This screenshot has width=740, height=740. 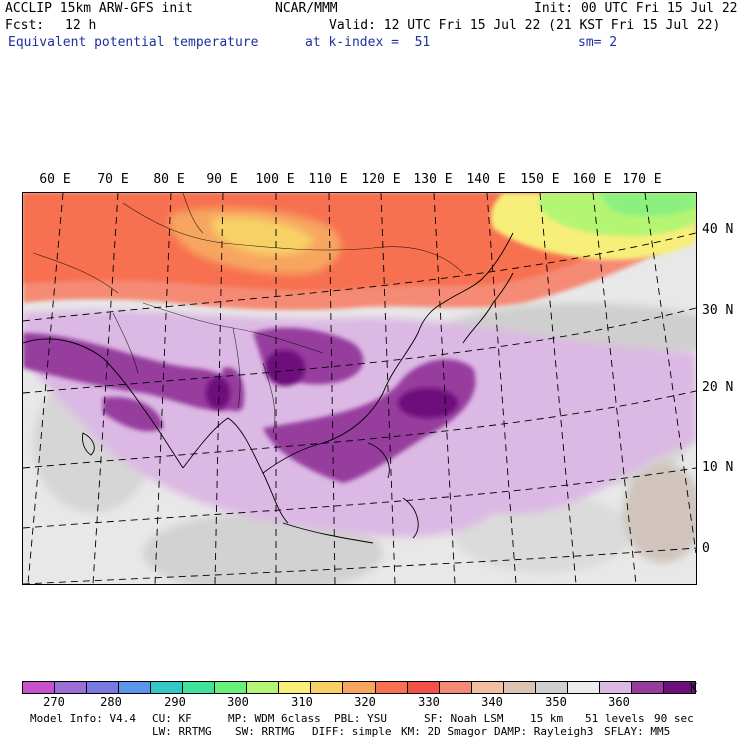 What do you see at coordinates (556, 702) in the screenshot?
I see `colorbar-tick-350: 350` at bounding box center [556, 702].